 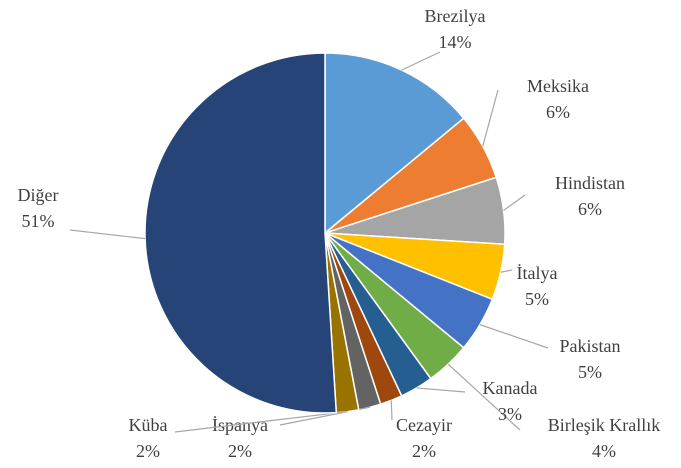 I want to click on slice-value-label: 3%, so click(x=510, y=414).